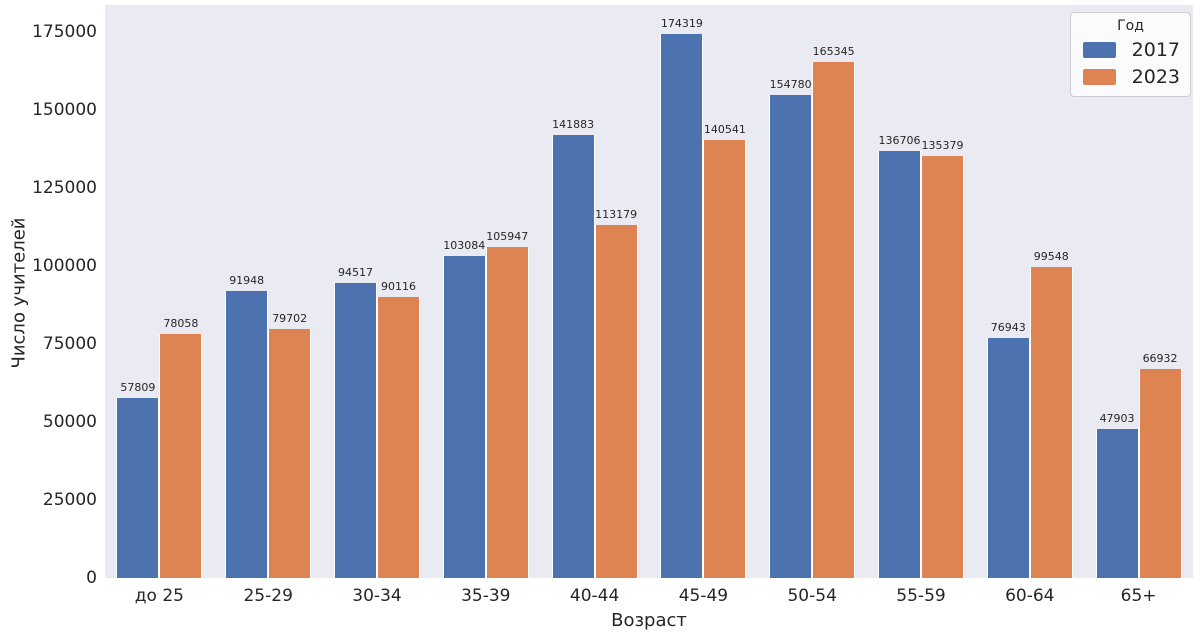  I want to click on bar-group: 174319 140541, so click(703, 291).